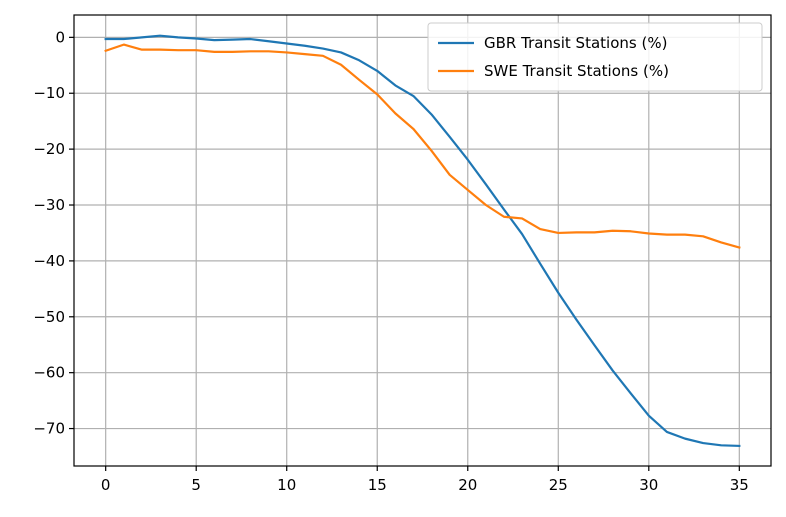 The image size is (786, 517). I want to click on y-tick-label: −60, so click(49, 373).